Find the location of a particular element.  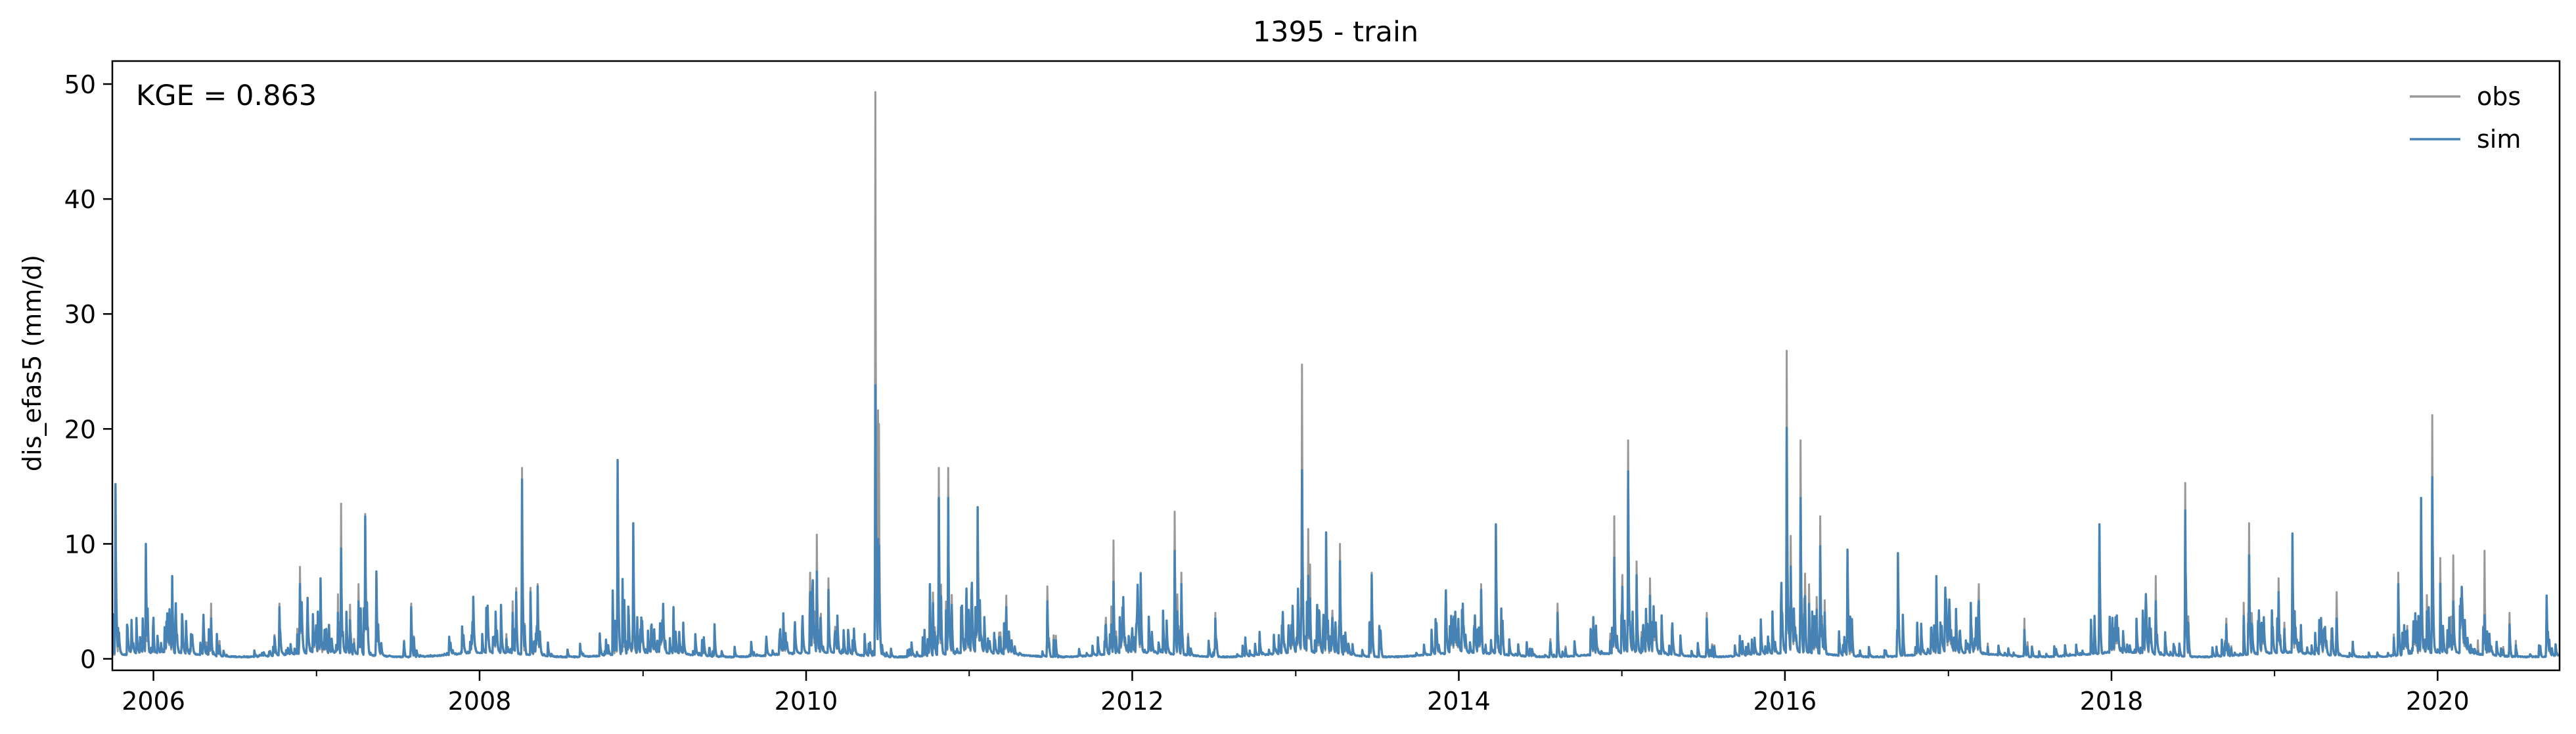

y-tick-label: 20 is located at coordinates (80, 429).